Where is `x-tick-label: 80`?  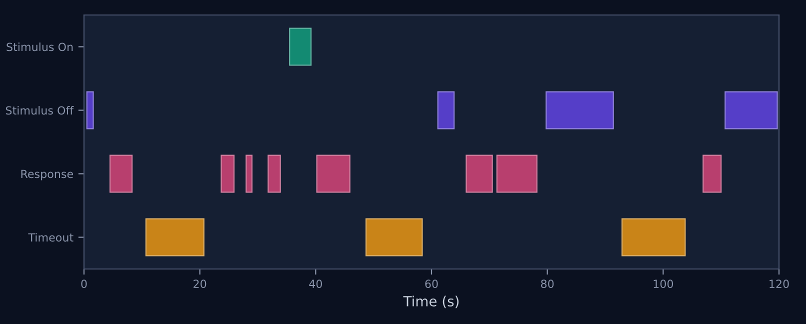 x-tick-label: 80 is located at coordinates (547, 284).